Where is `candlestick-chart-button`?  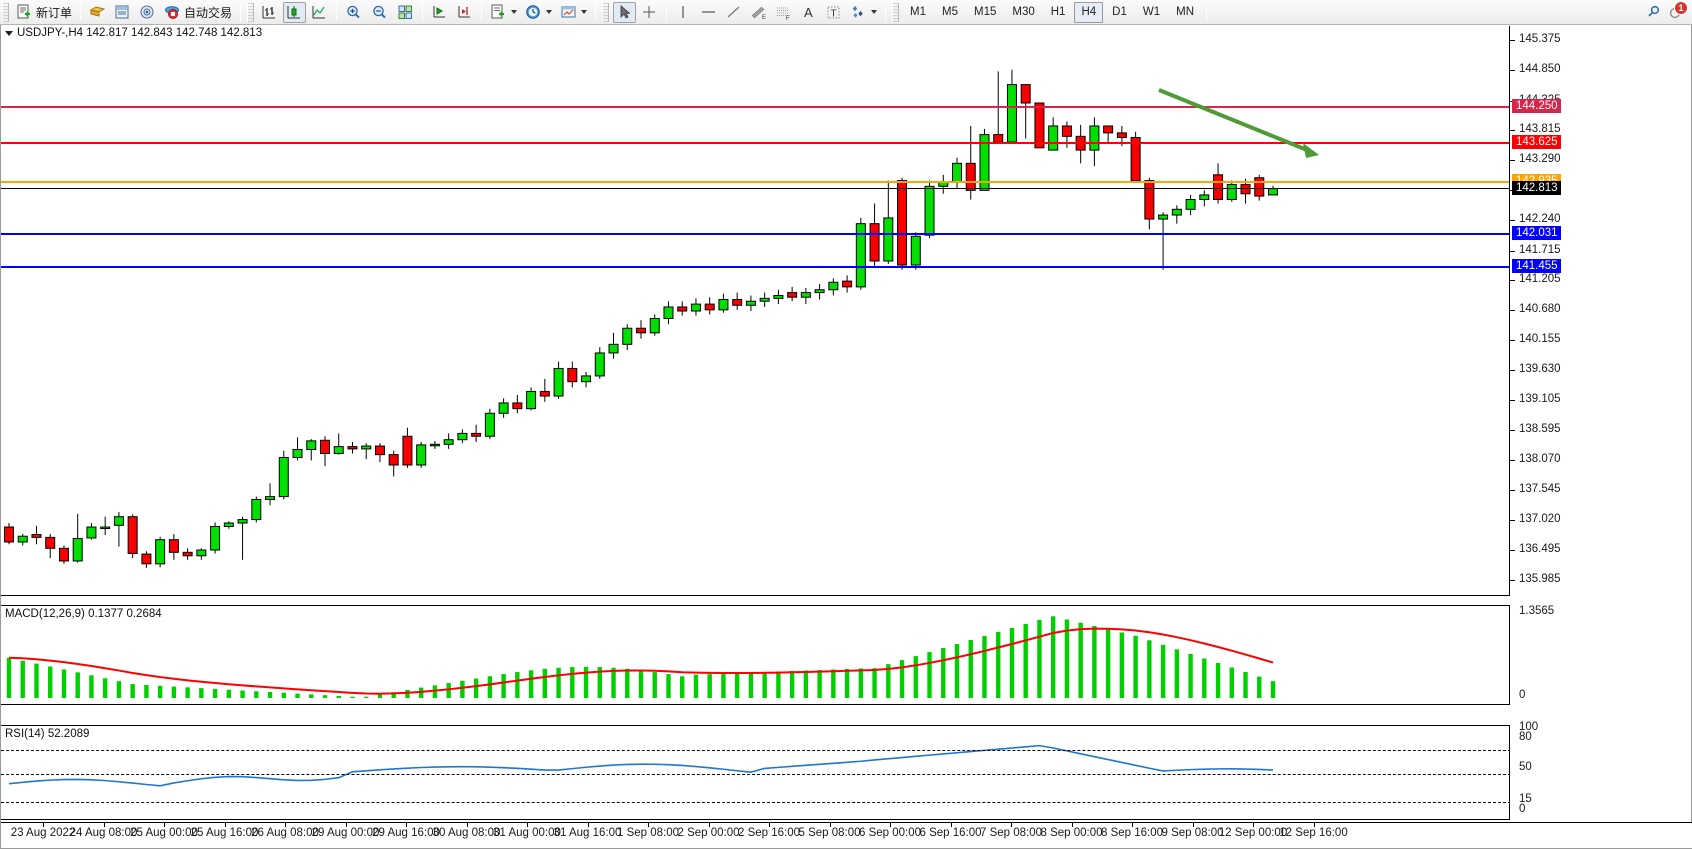 candlestick-chart-button is located at coordinates (295, 12).